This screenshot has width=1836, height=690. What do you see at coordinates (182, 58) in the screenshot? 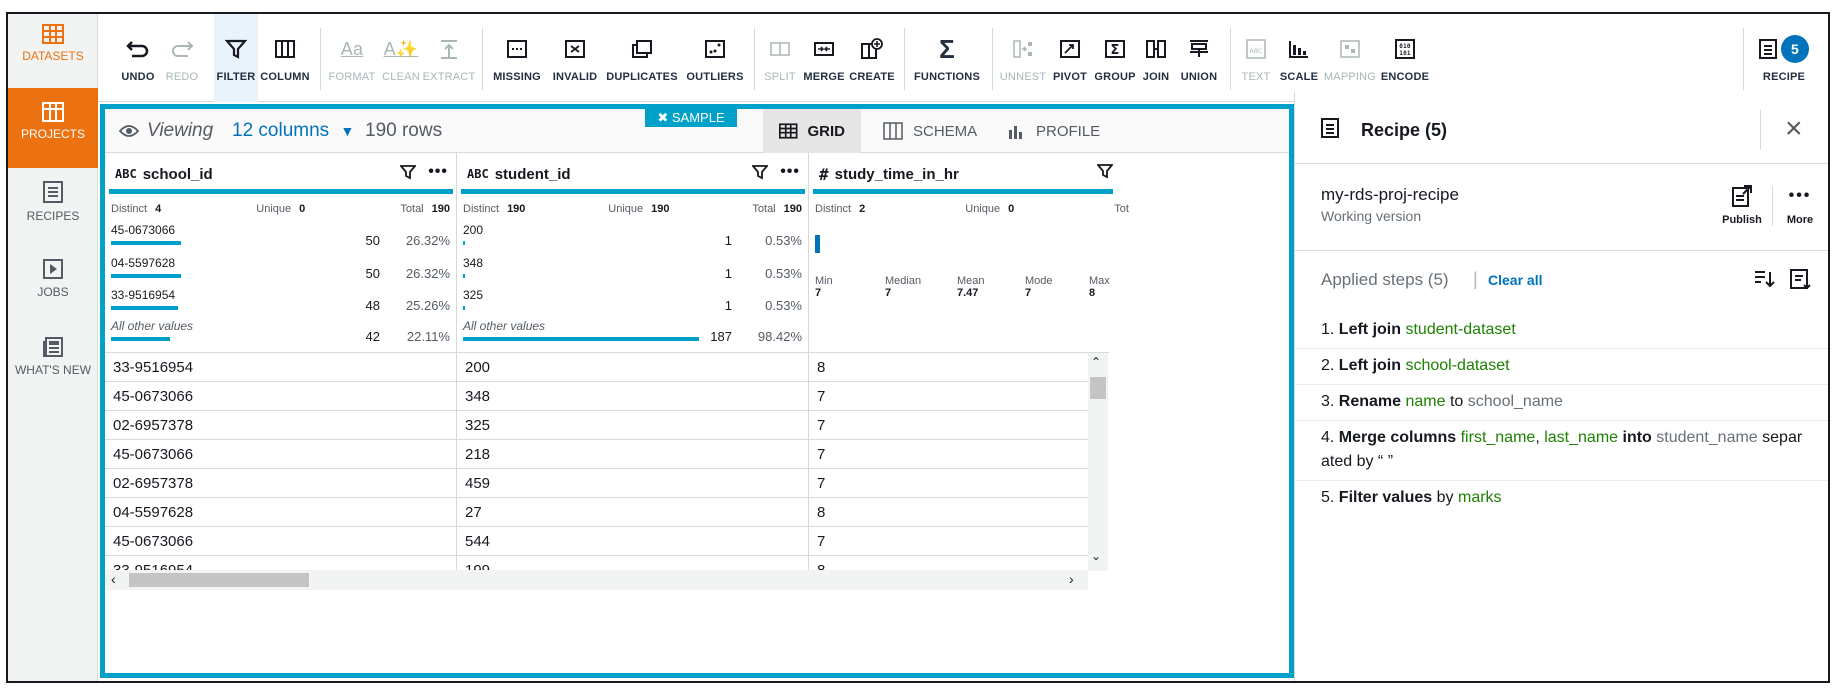
I see `redo-button: REDO` at bounding box center [182, 58].